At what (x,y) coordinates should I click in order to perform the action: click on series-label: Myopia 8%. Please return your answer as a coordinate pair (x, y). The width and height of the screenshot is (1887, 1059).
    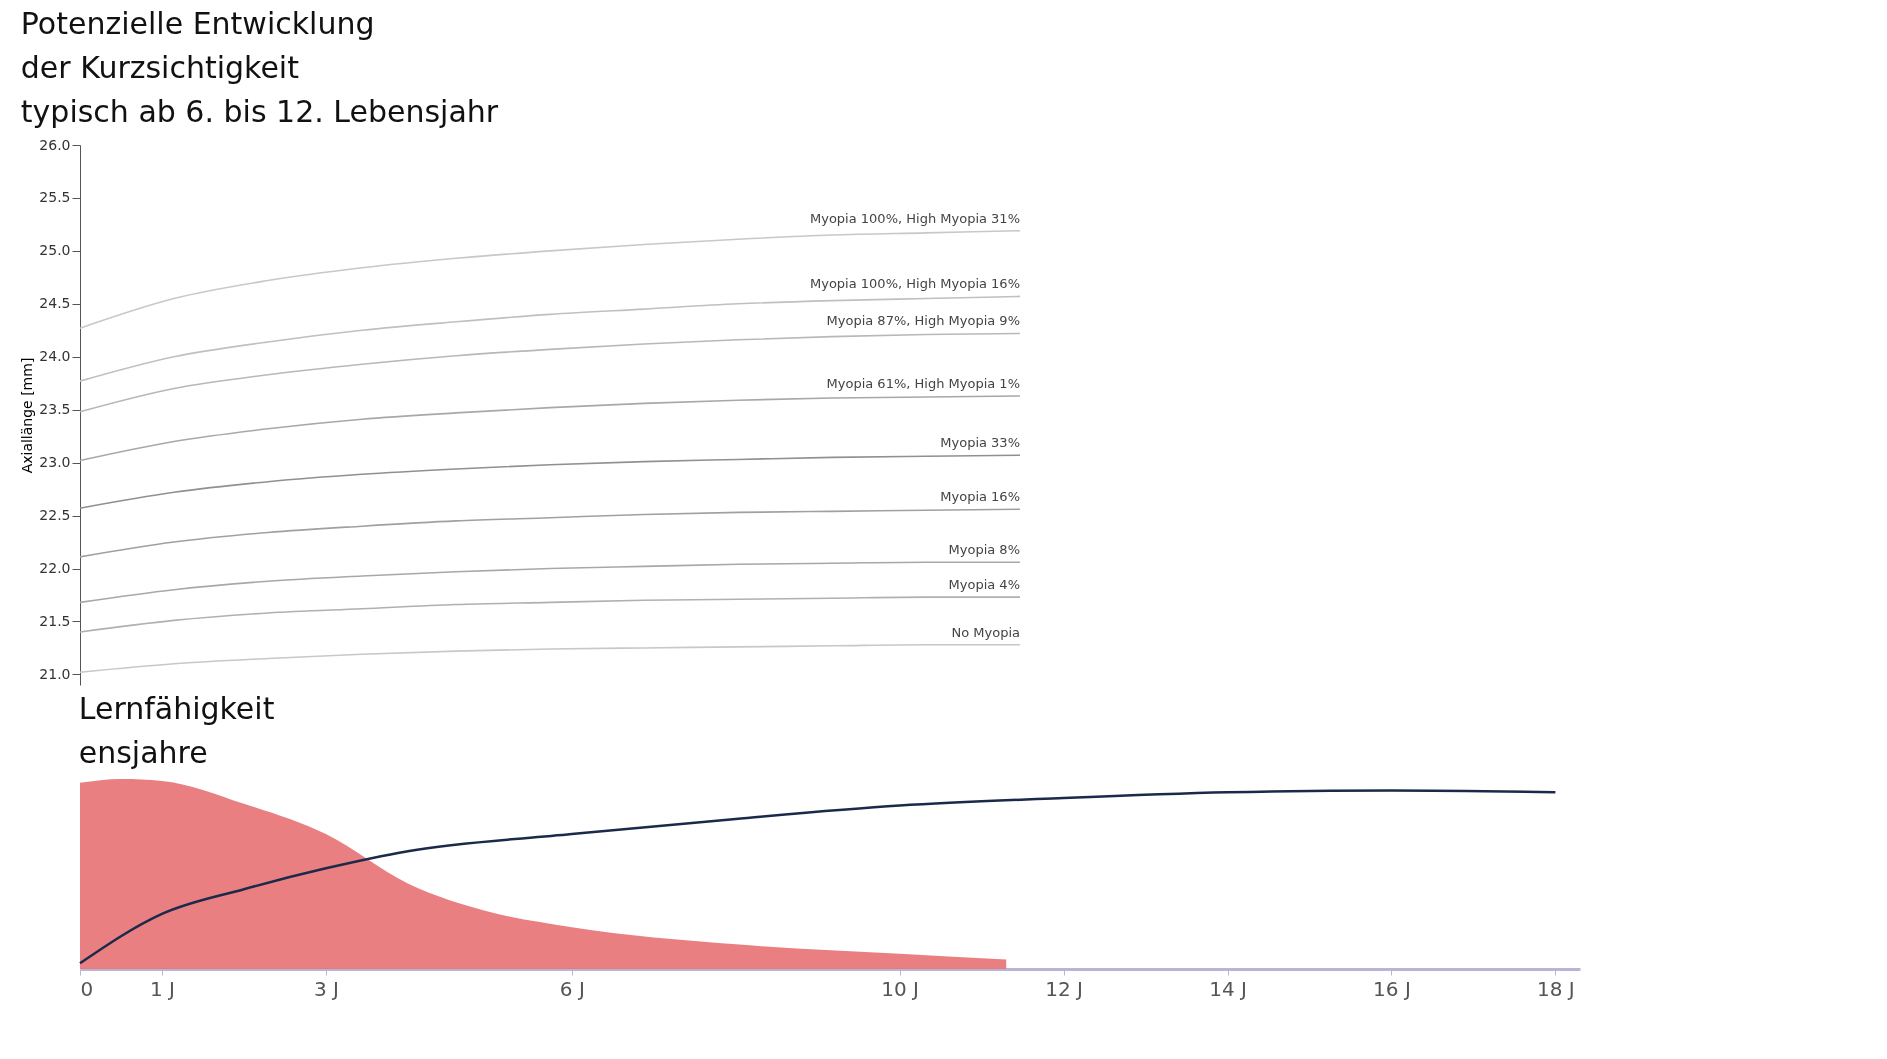
    Looking at the image, I should click on (984, 550).